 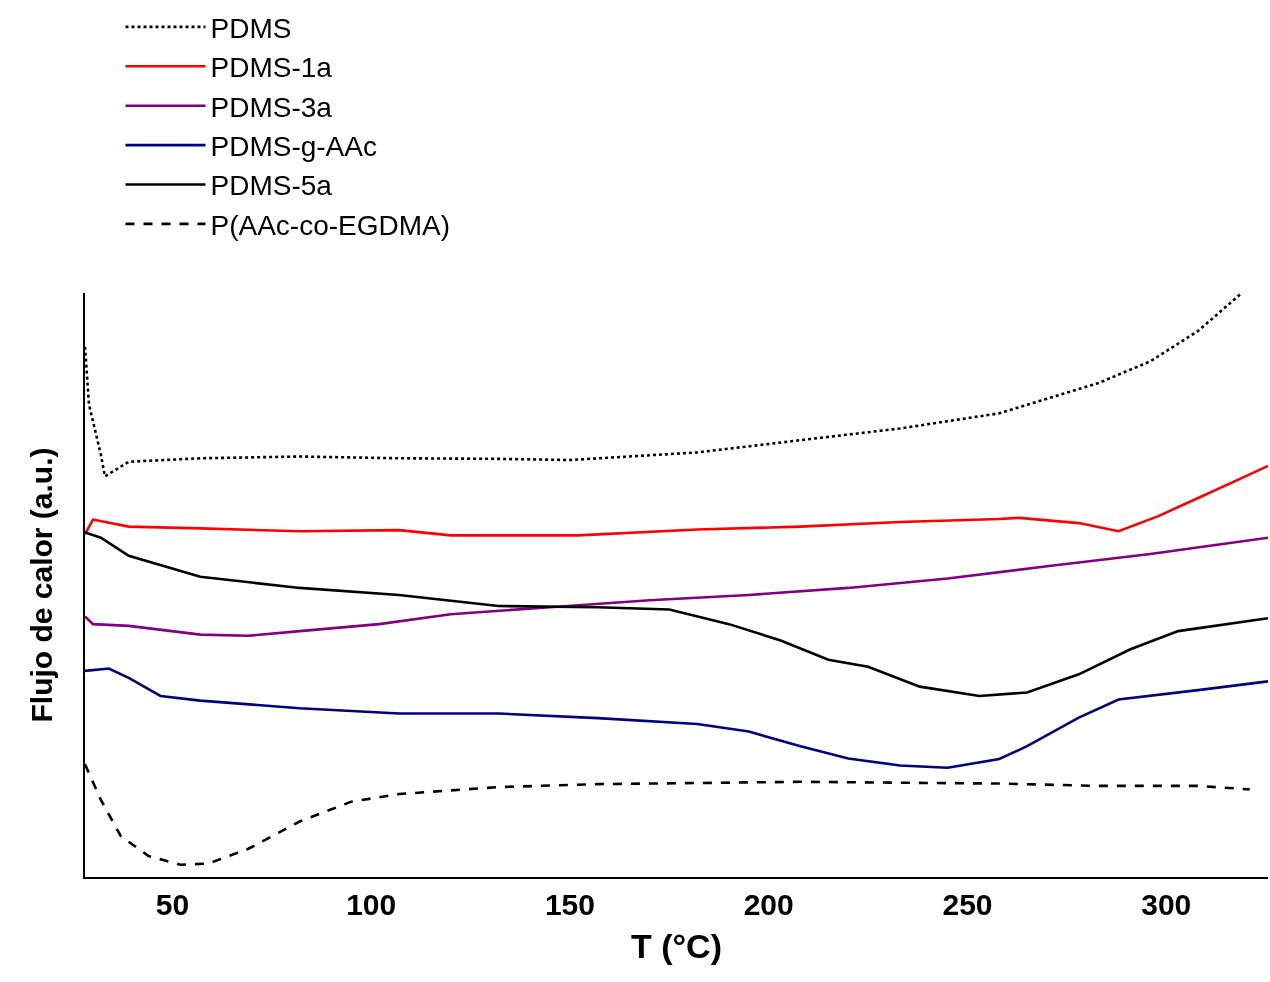 What do you see at coordinates (768, 904) in the screenshot?
I see `x-tick-label: 200` at bounding box center [768, 904].